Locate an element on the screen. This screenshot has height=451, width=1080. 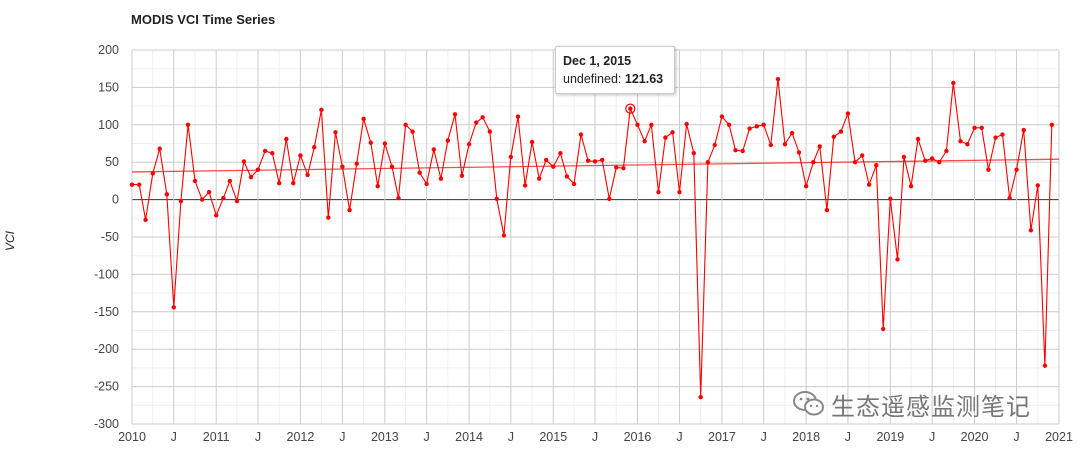
x-tick-label: 2019 is located at coordinates (890, 437).